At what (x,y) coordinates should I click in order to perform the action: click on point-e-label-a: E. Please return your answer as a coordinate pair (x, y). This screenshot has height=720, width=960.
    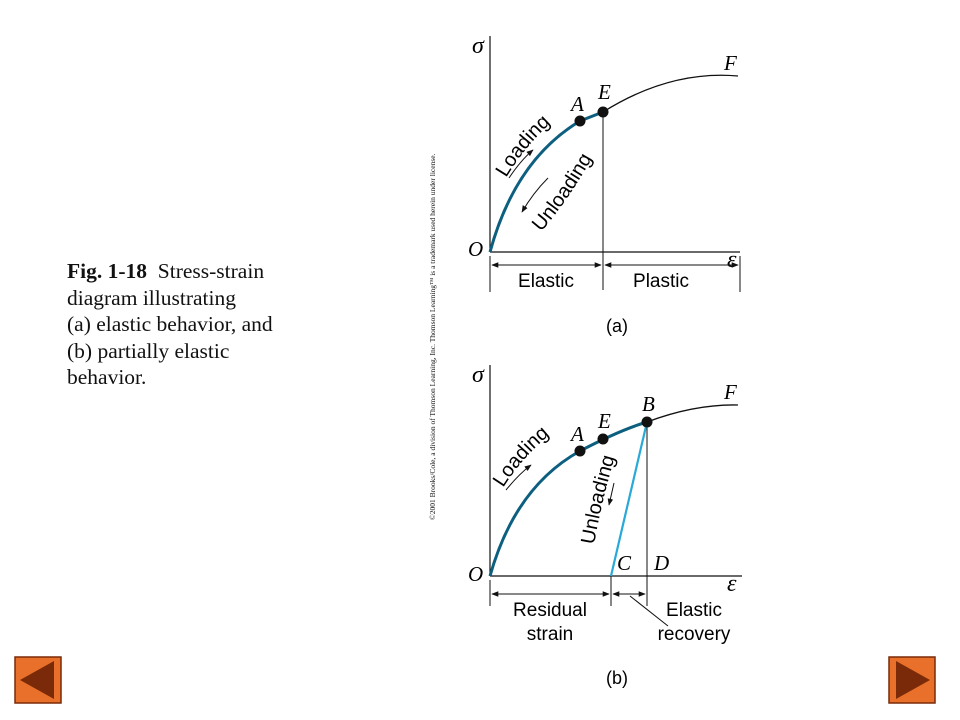
    Looking at the image, I should click on (604, 92).